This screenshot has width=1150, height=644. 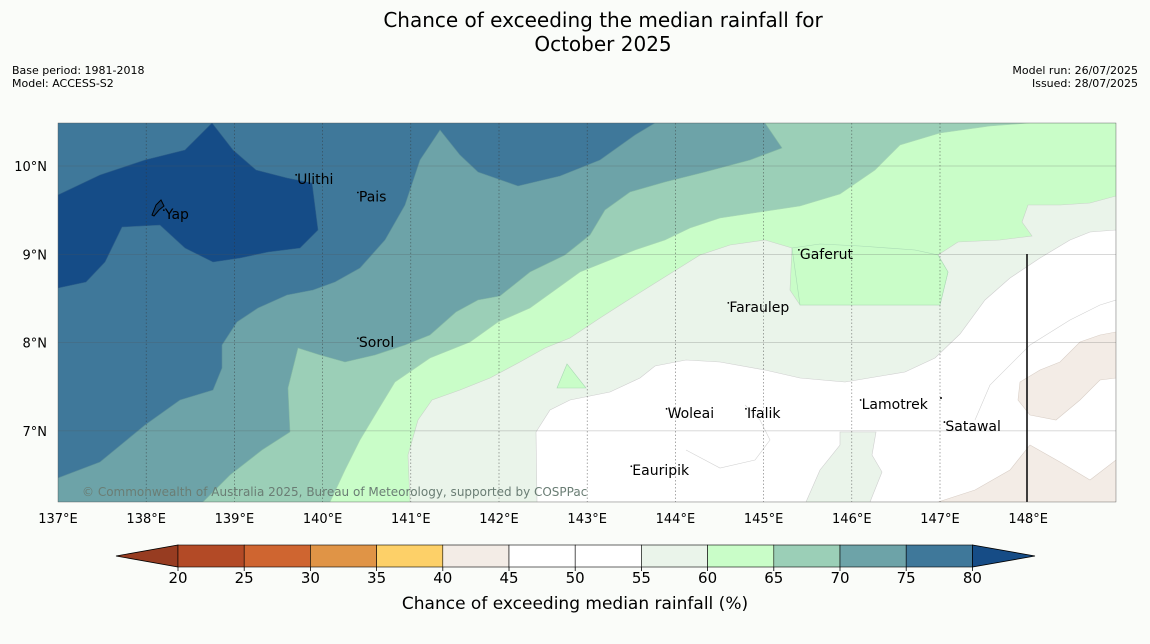 What do you see at coordinates (764, 519) in the screenshot?
I see `longitude-label: 145°E` at bounding box center [764, 519].